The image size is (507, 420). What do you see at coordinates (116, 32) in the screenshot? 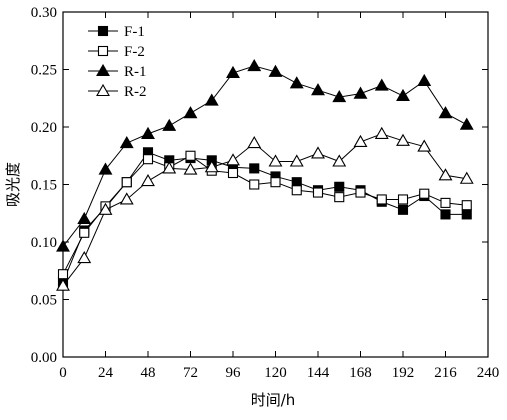
I see `legend-entry-f-1: F-1` at bounding box center [116, 32].